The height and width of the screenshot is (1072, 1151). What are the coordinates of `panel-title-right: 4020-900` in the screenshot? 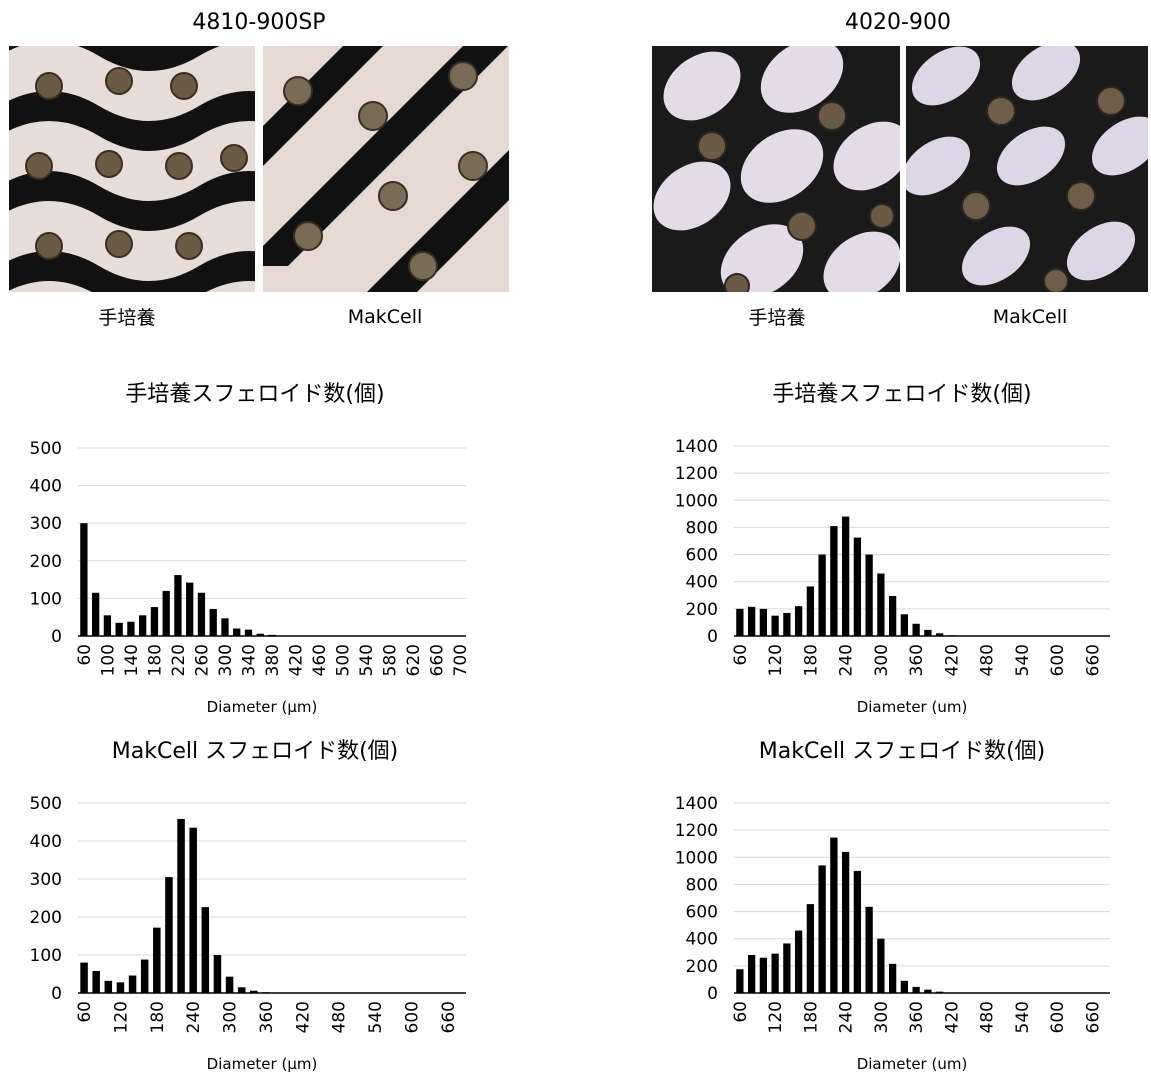 It's located at (898, 22).